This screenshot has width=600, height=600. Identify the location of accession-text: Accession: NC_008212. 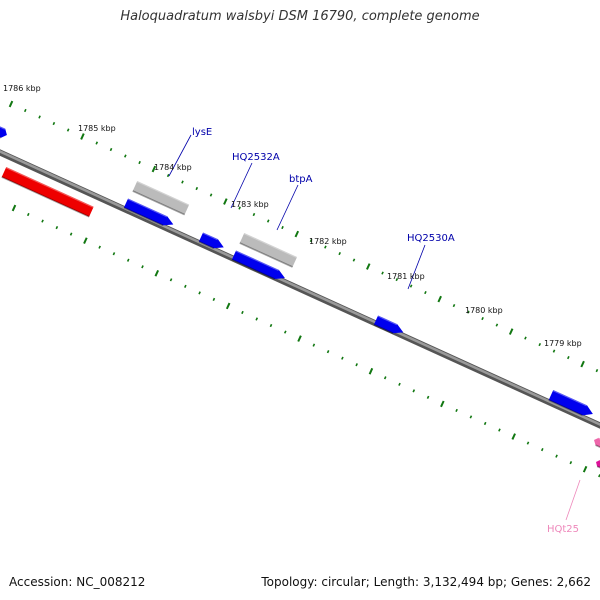
(77, 582).